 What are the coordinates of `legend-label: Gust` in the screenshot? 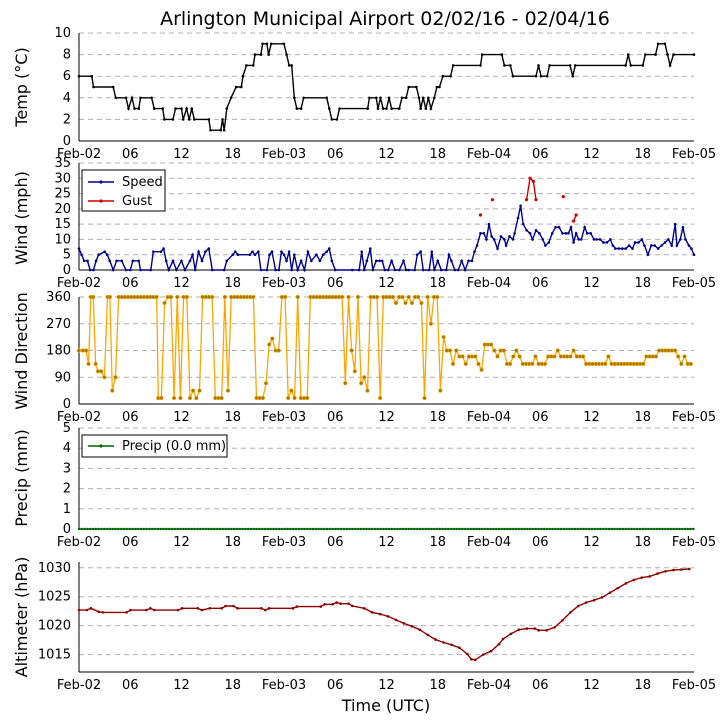 It's located at (137, 201).